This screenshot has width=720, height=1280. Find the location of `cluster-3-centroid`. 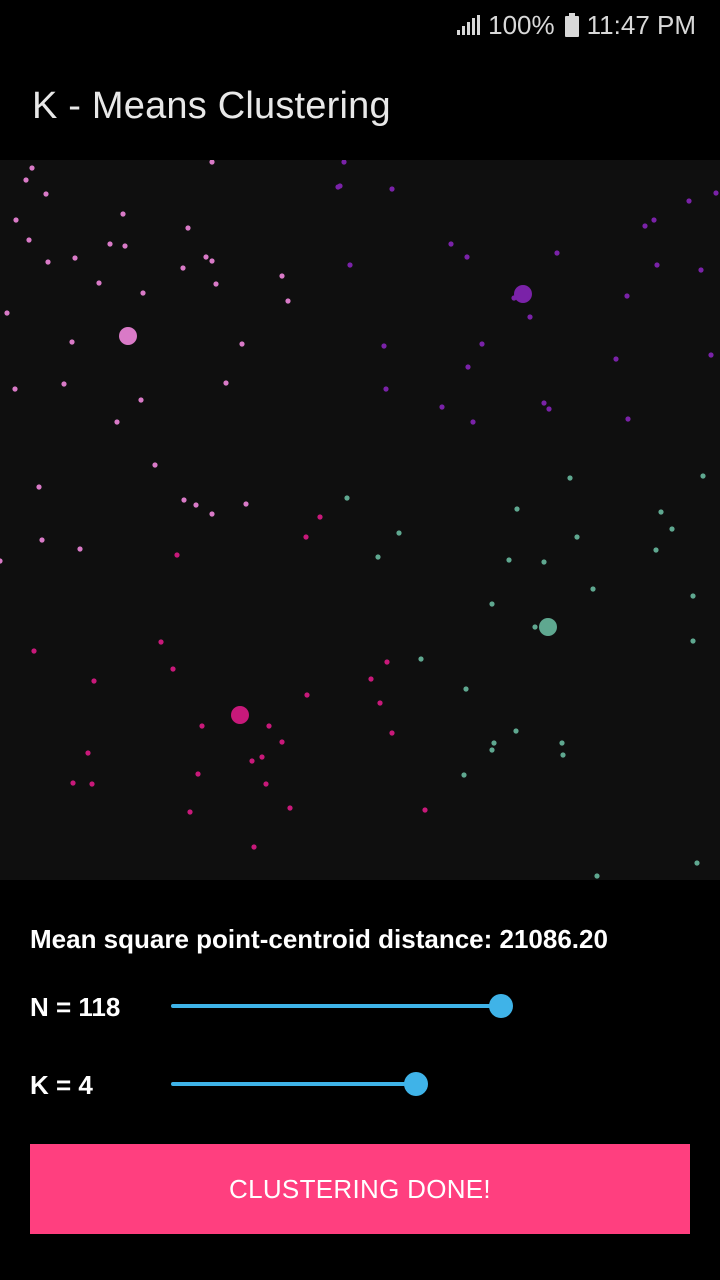

cluster-3-centroid is located at coordinates (548, 627).